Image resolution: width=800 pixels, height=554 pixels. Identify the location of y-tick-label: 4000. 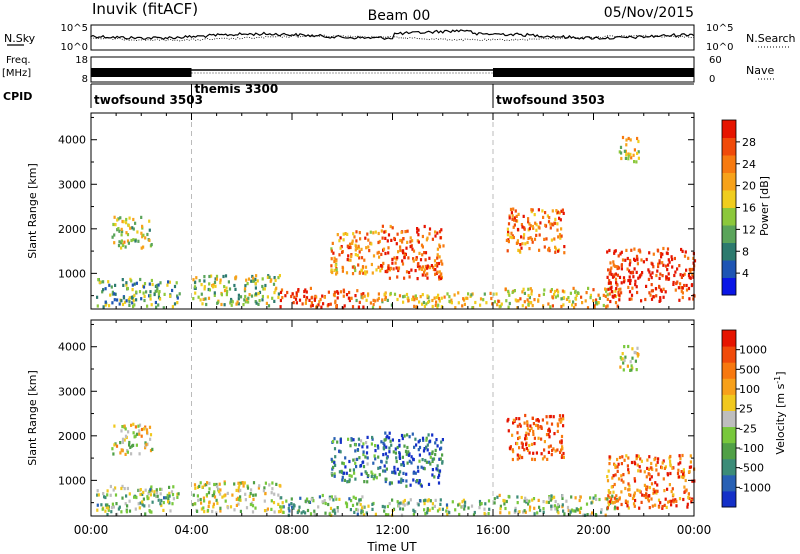
(72, 140).